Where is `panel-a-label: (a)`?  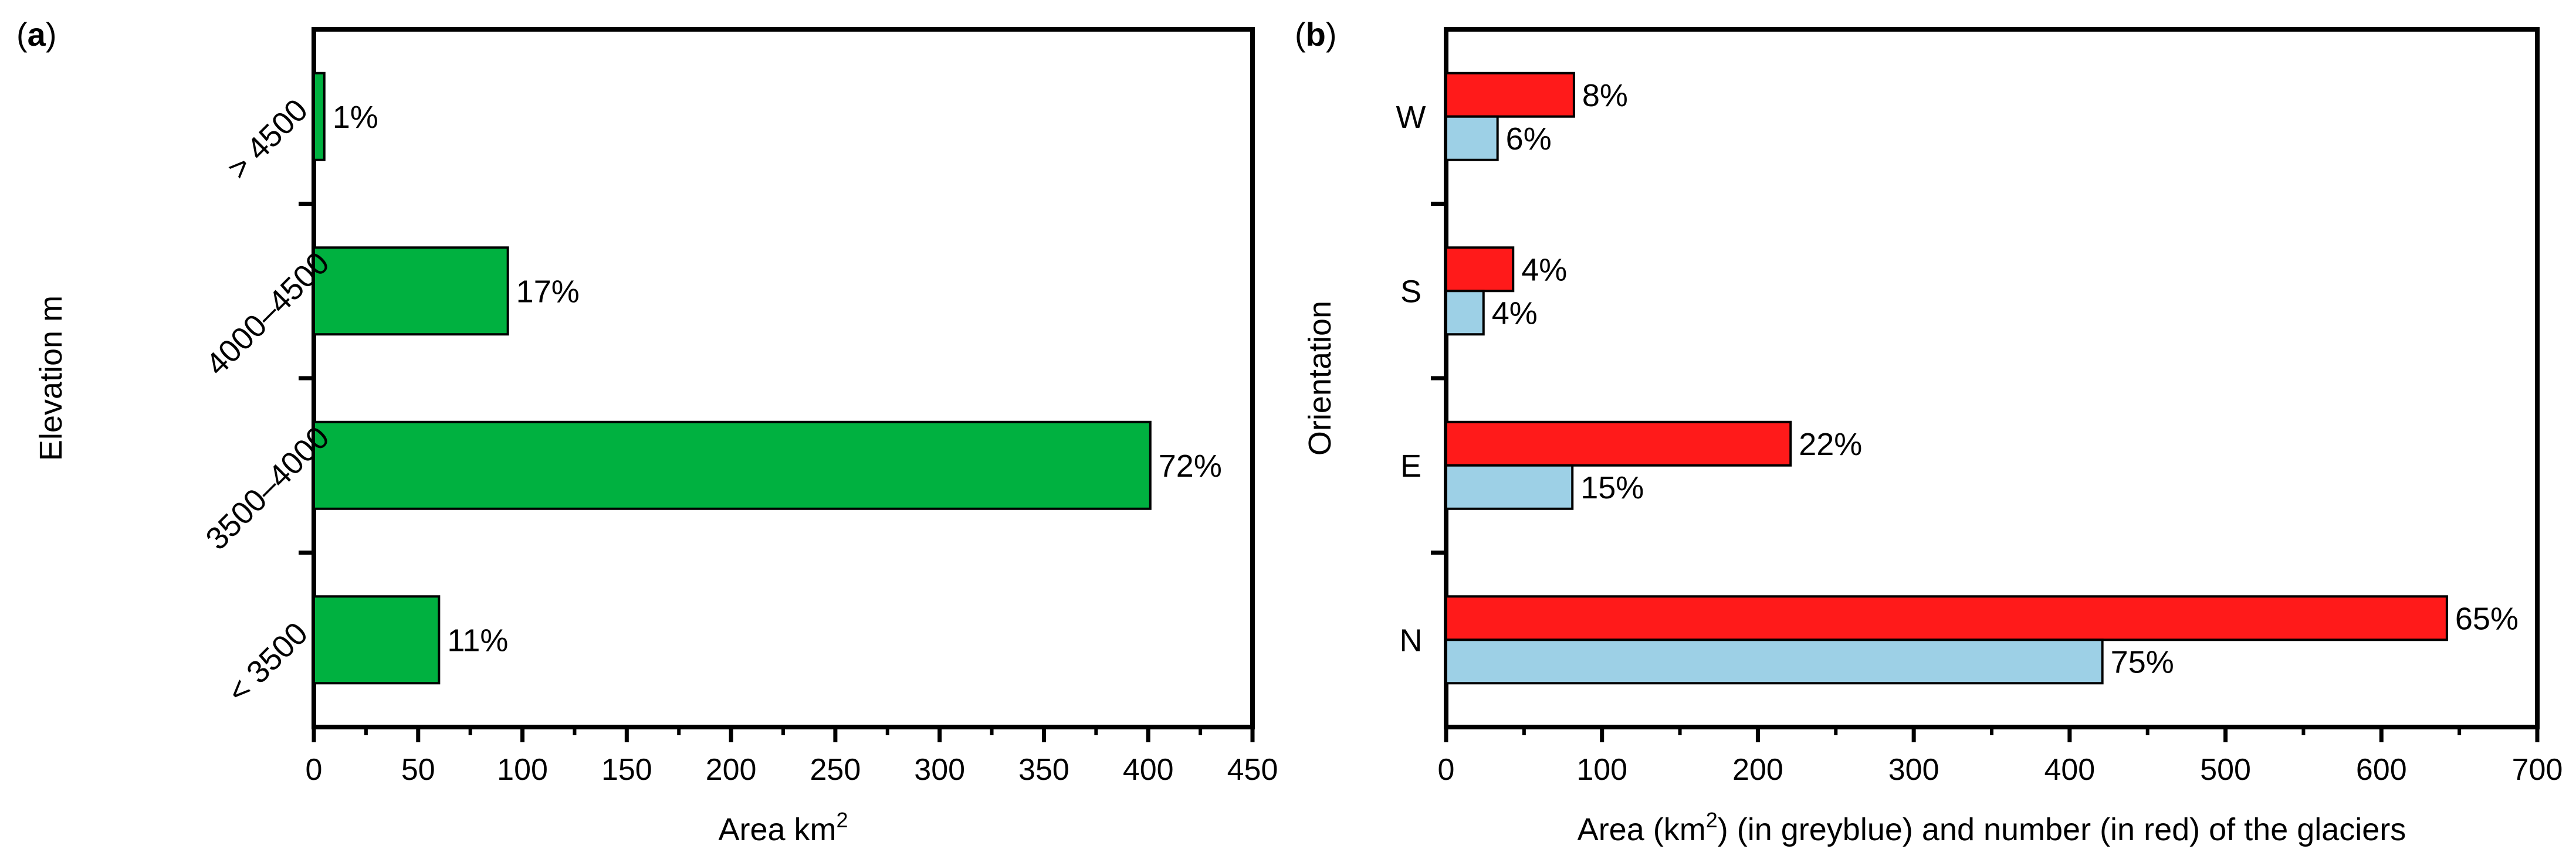 panel-a-label: (a) is located at coordinates (36, 35).